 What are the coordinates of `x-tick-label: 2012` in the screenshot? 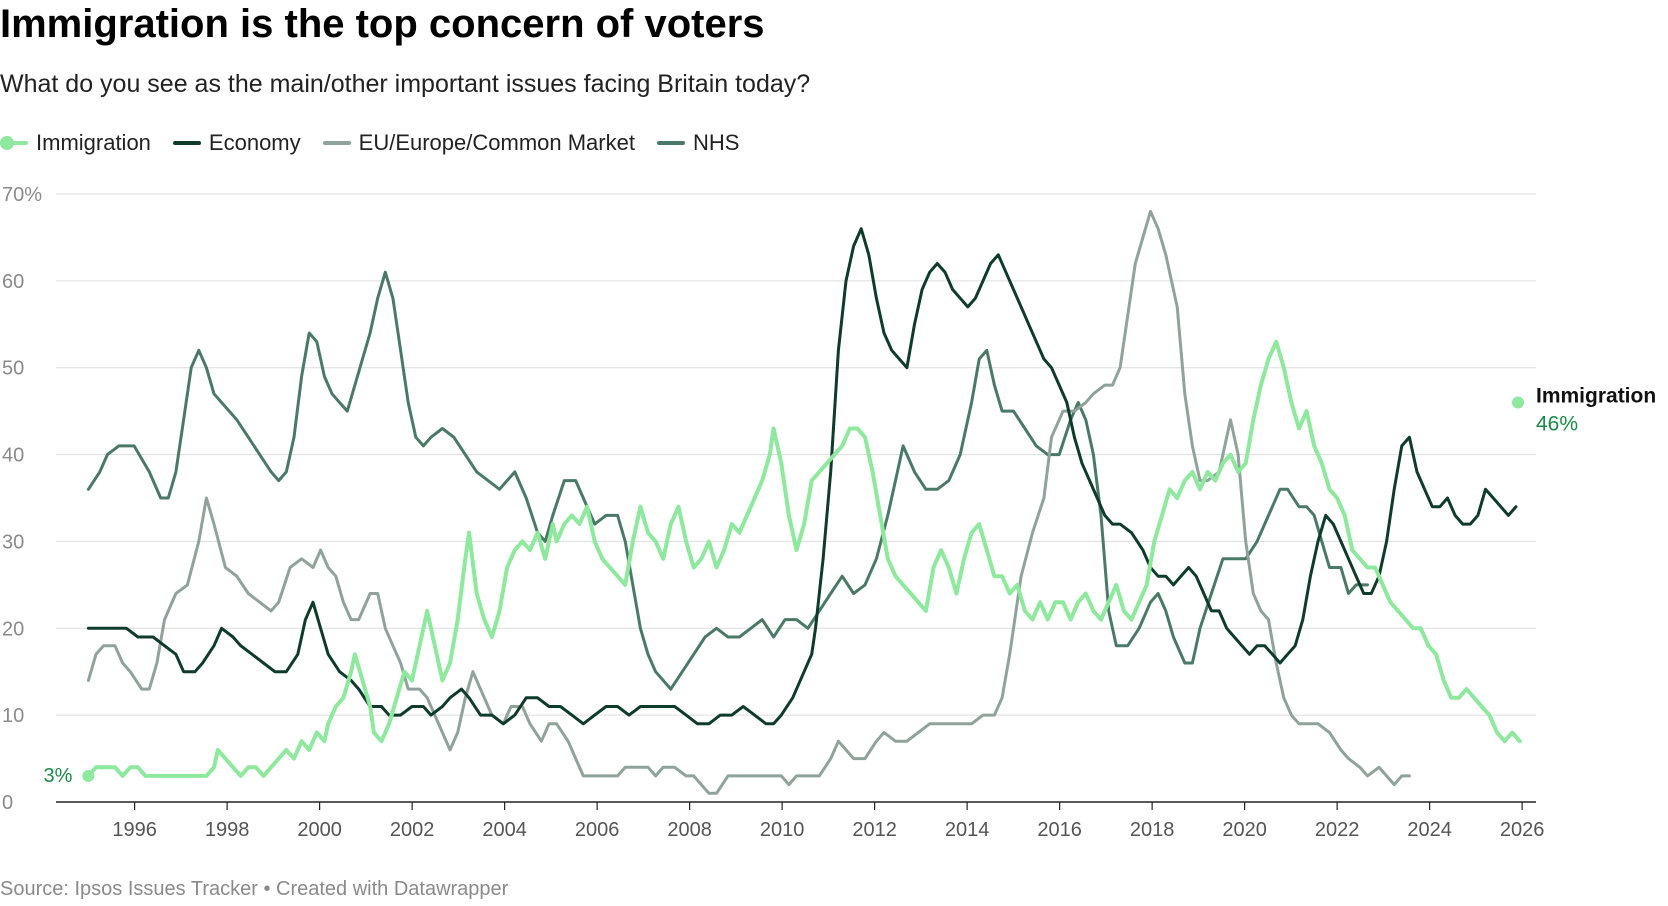 It's located at (874, 830).